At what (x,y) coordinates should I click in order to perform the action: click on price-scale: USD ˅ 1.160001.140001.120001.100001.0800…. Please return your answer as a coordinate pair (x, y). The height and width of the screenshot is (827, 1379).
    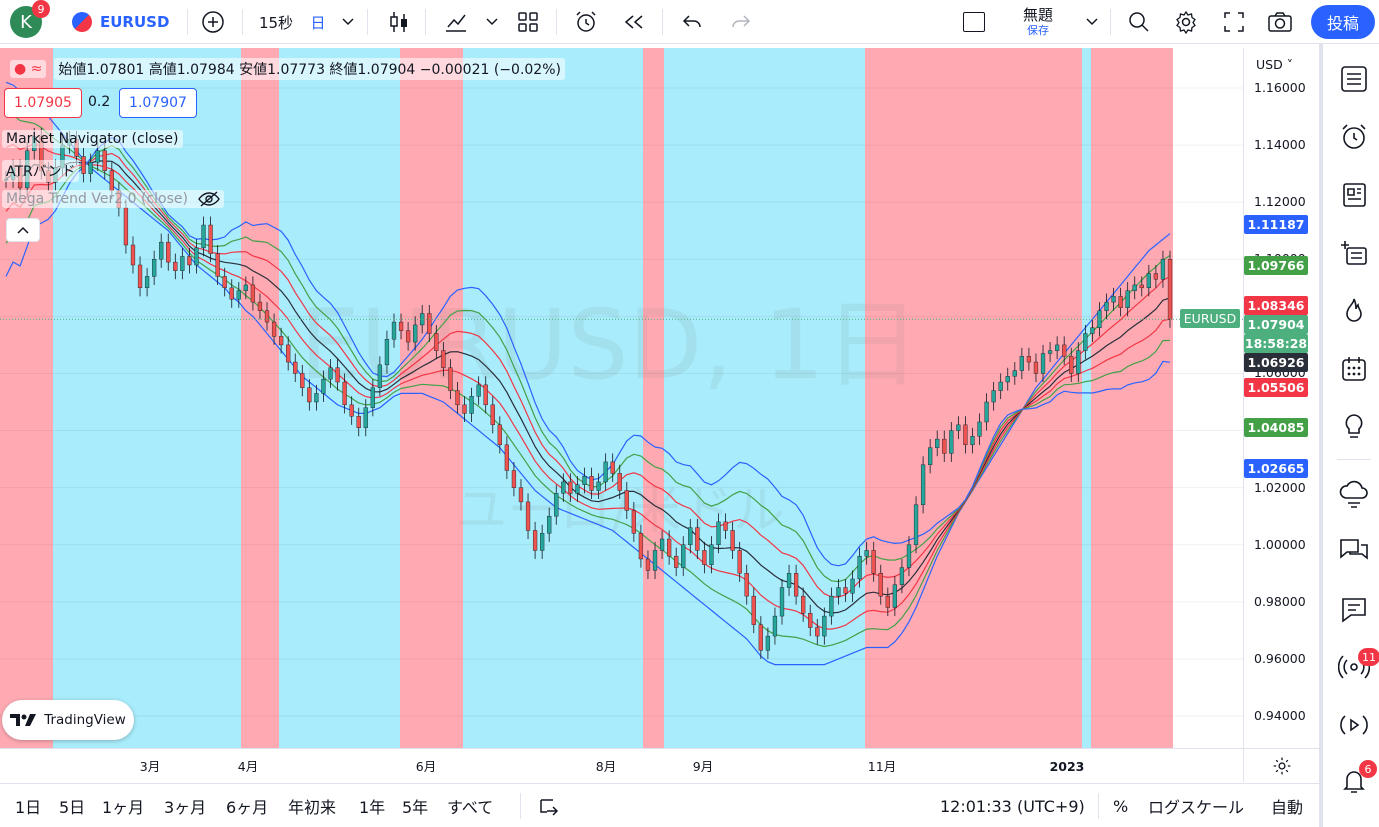
    Looking at the image, I should click on (1281, 398).